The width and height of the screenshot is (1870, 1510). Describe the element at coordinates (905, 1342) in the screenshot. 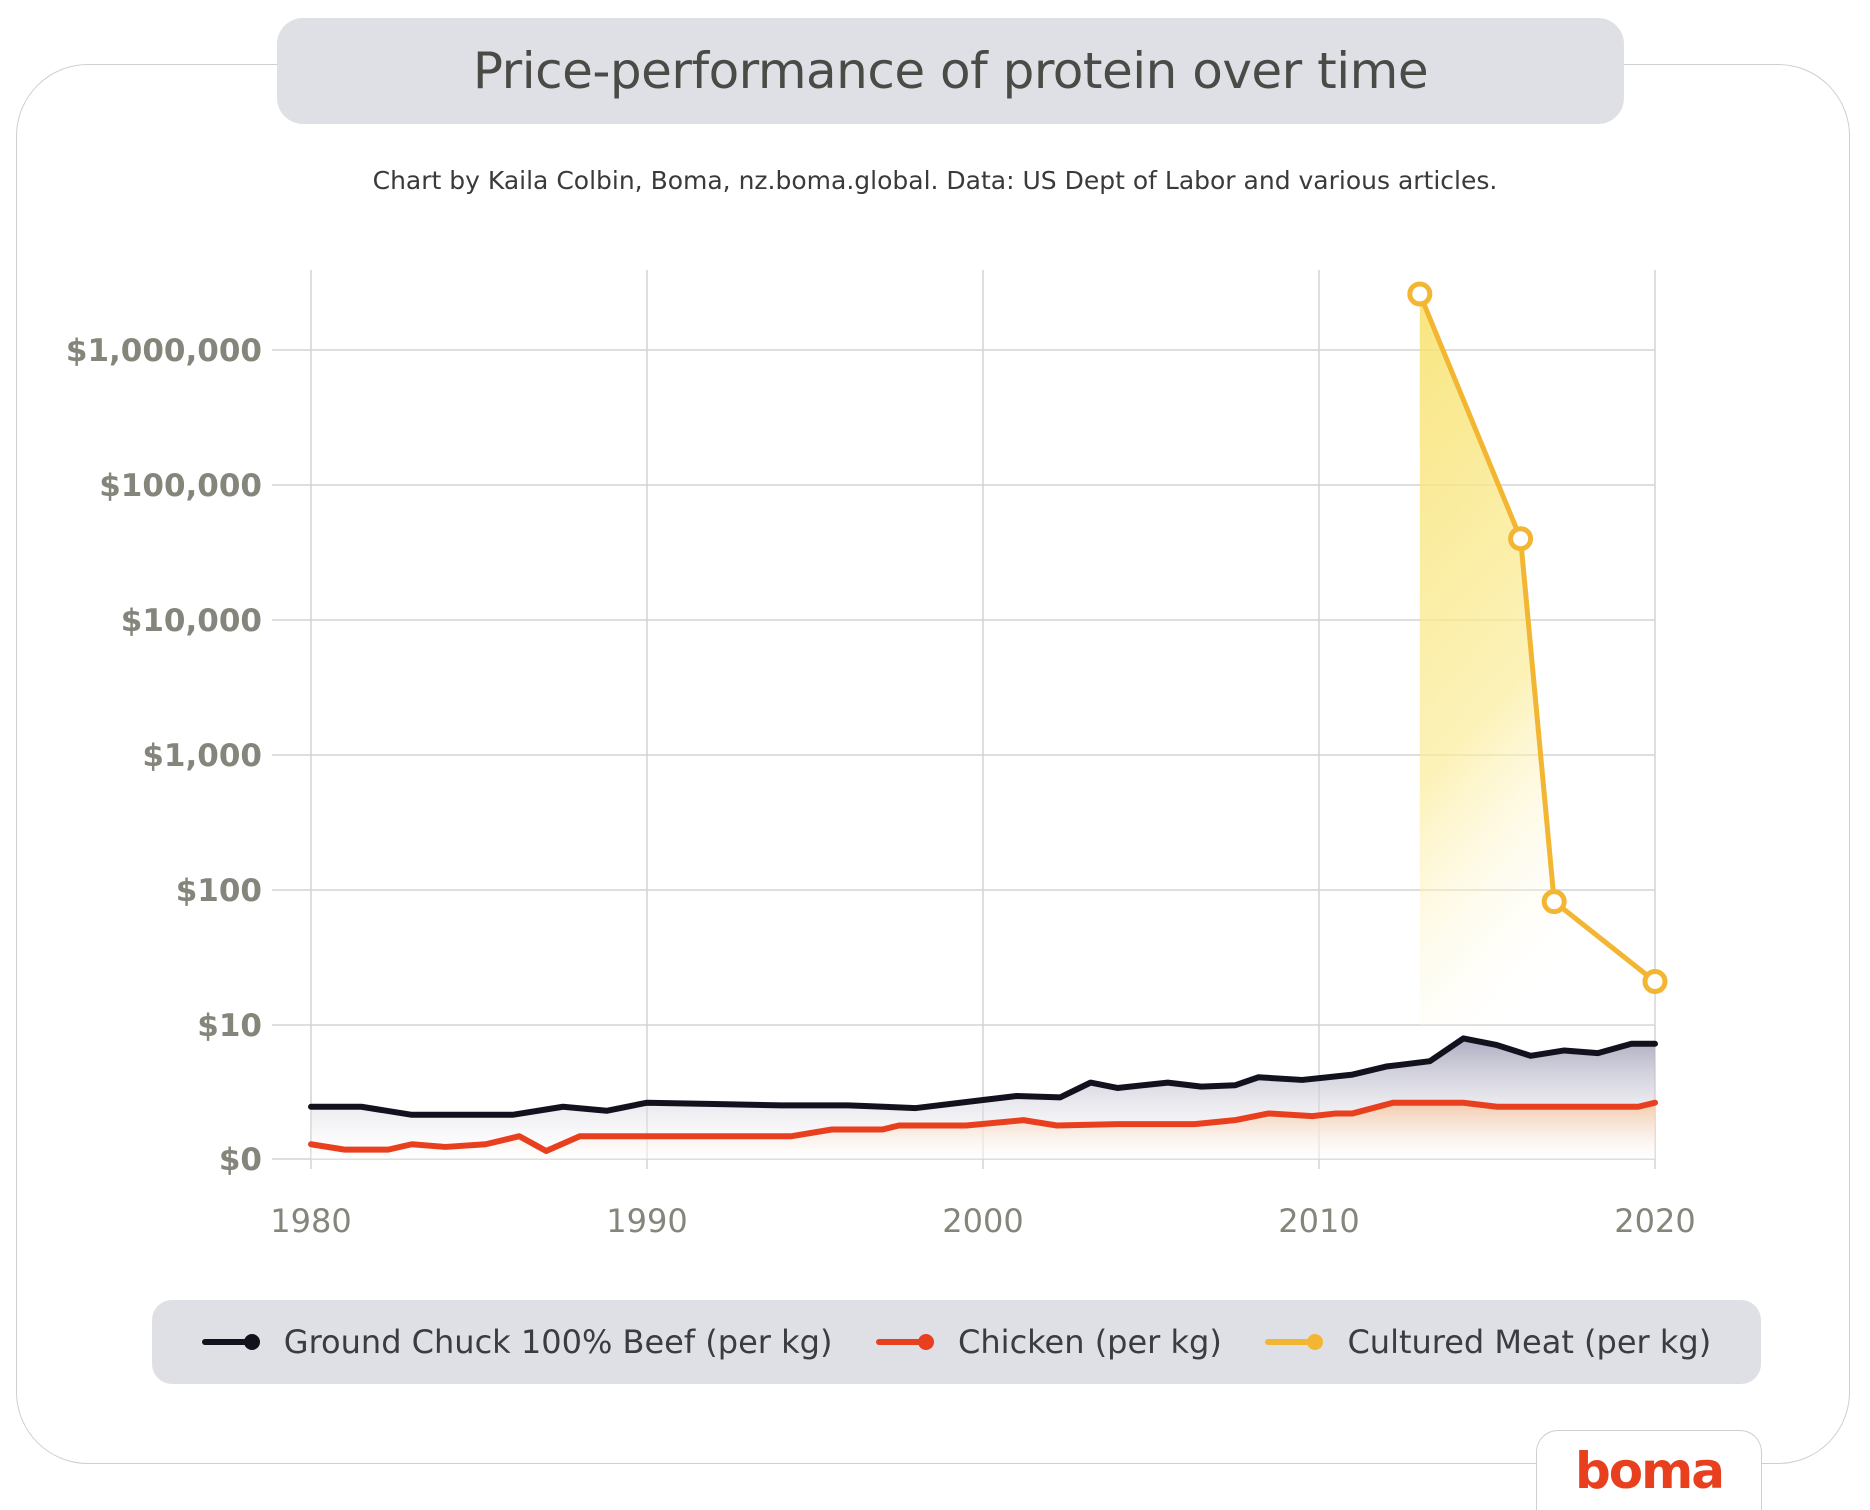

I see `legend-swatch-chicken` at that location.